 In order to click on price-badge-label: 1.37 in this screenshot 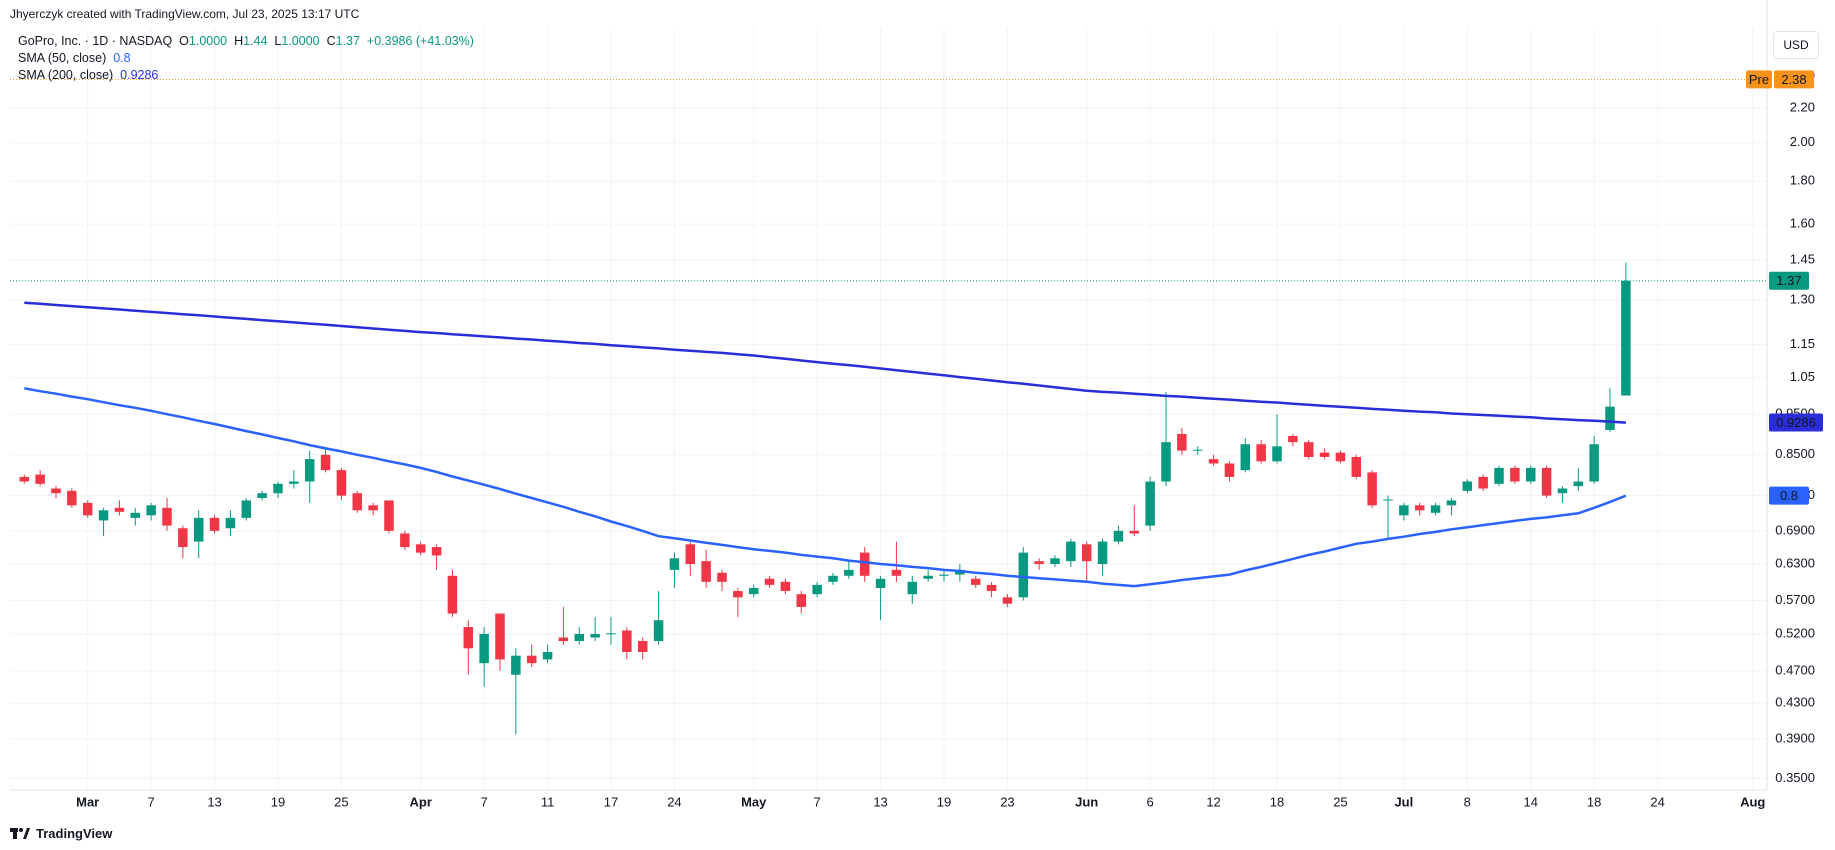, I will do `click(1788, 280)`.